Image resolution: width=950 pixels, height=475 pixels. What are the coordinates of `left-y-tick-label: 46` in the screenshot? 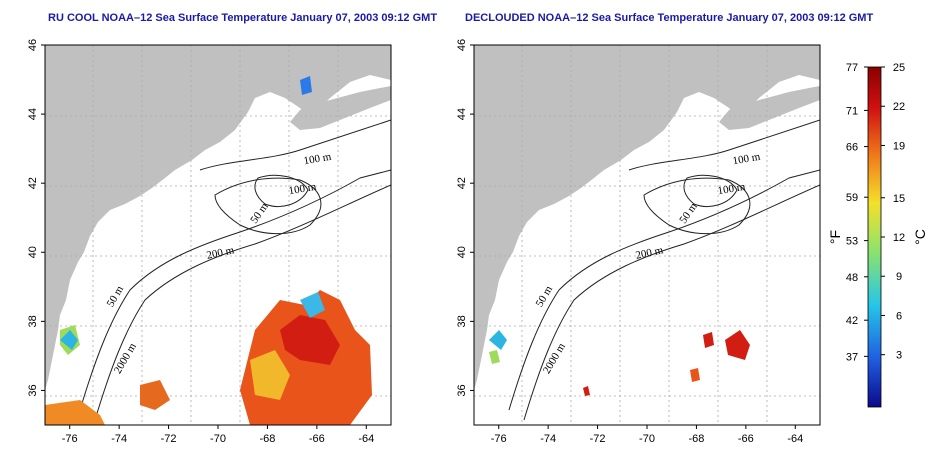 It's located at (33, 45).